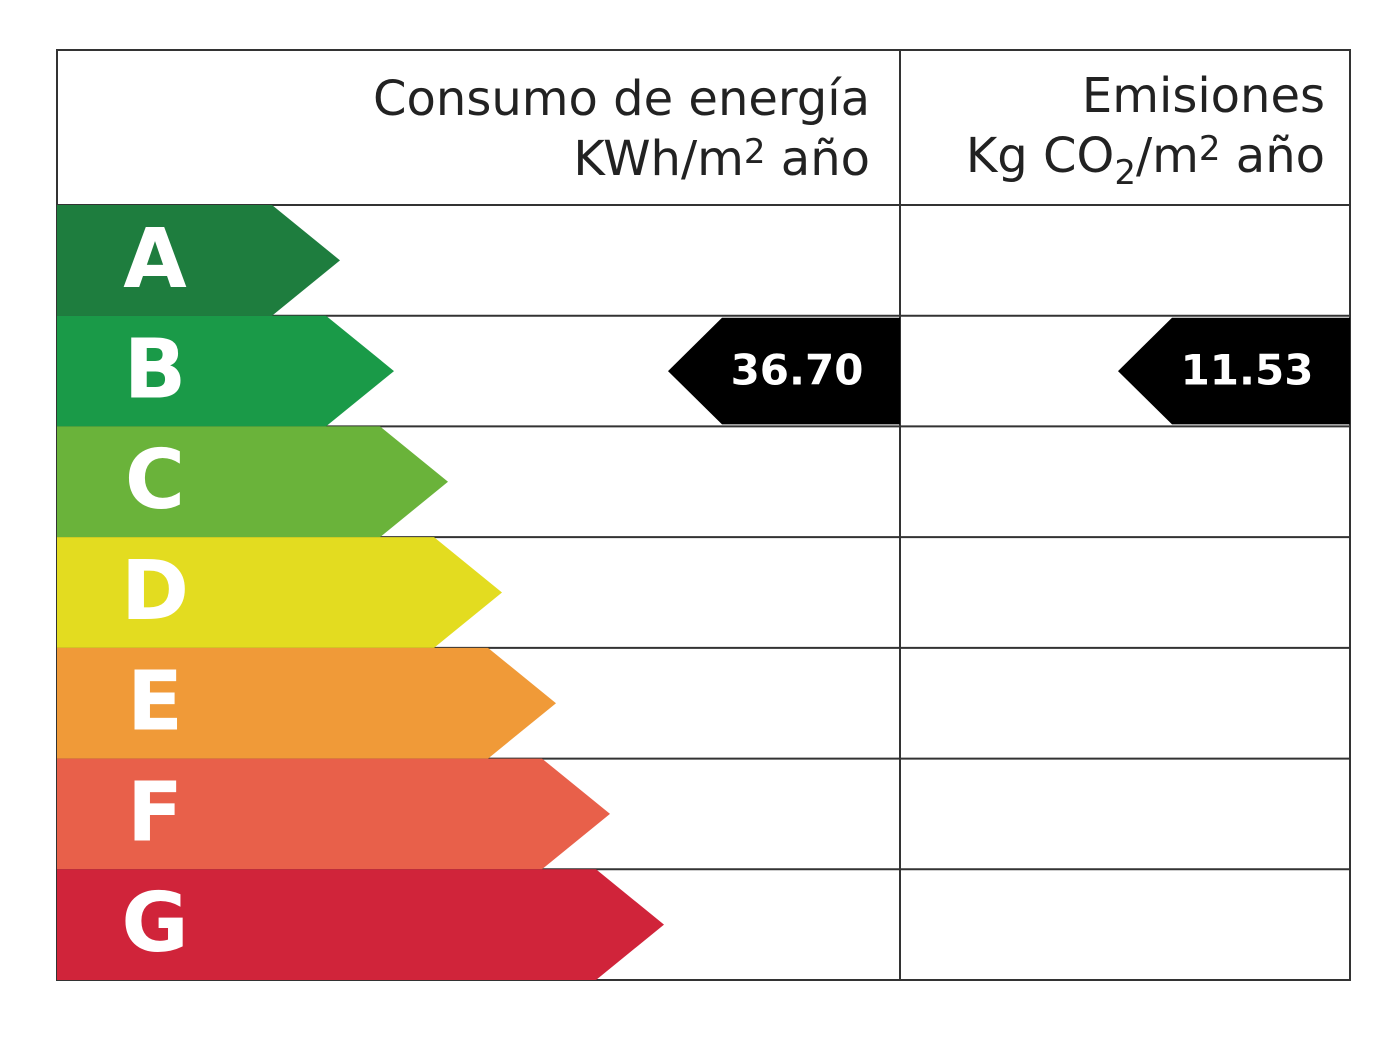 The height and width of the screenshot is (1050, 1400). Describe the element at coordinates (155, 702) in the screenshot. I see `rating-letter: E` at that location.